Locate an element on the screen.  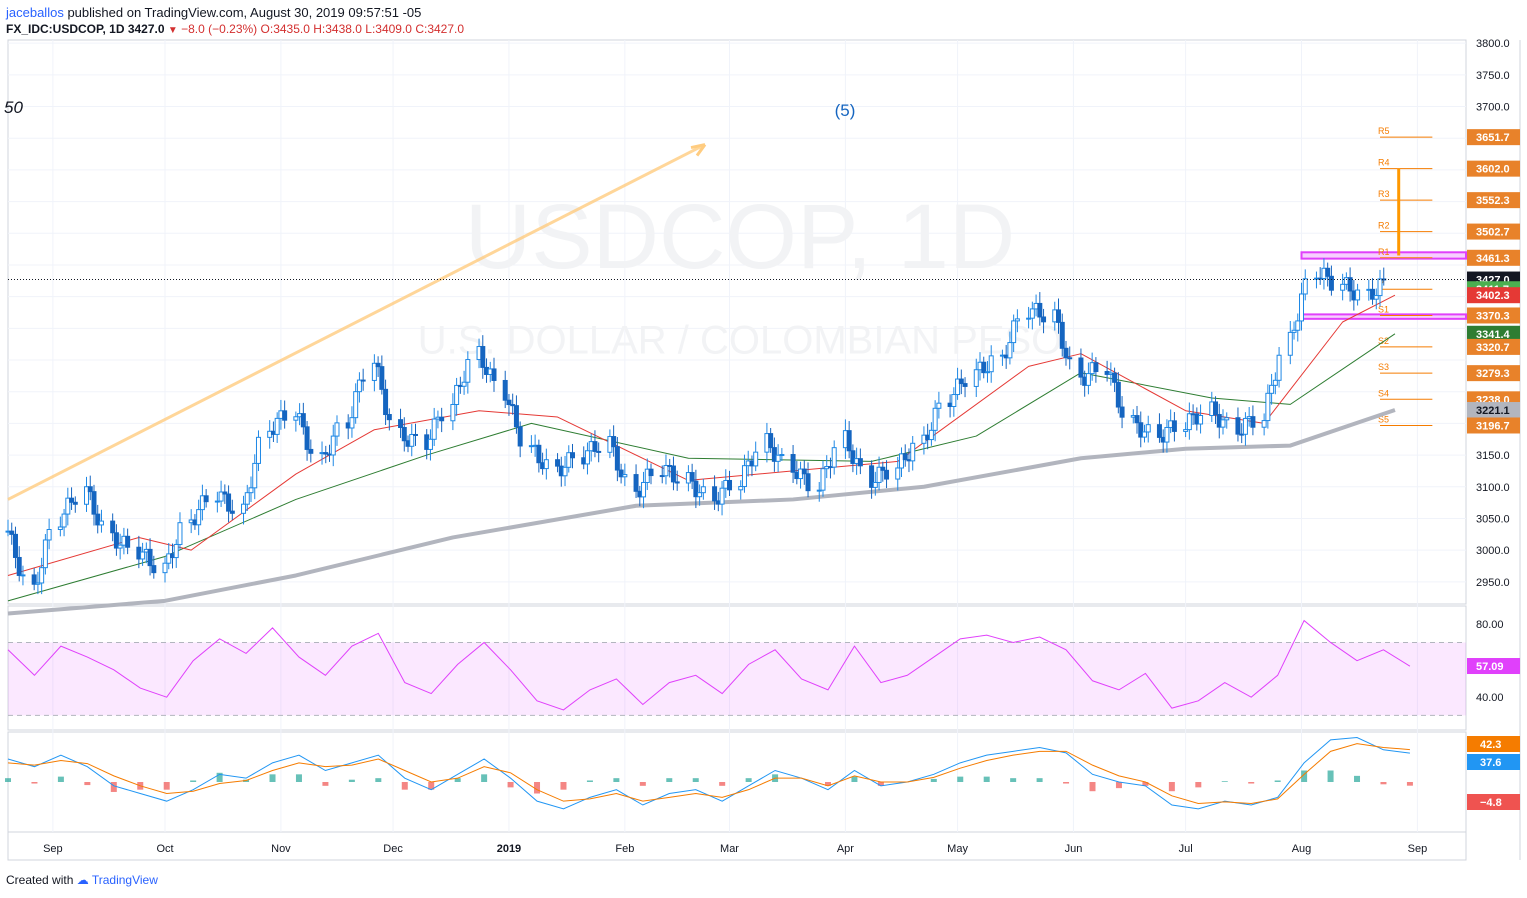
macd-value-box is located at coordinates (1493, 802).